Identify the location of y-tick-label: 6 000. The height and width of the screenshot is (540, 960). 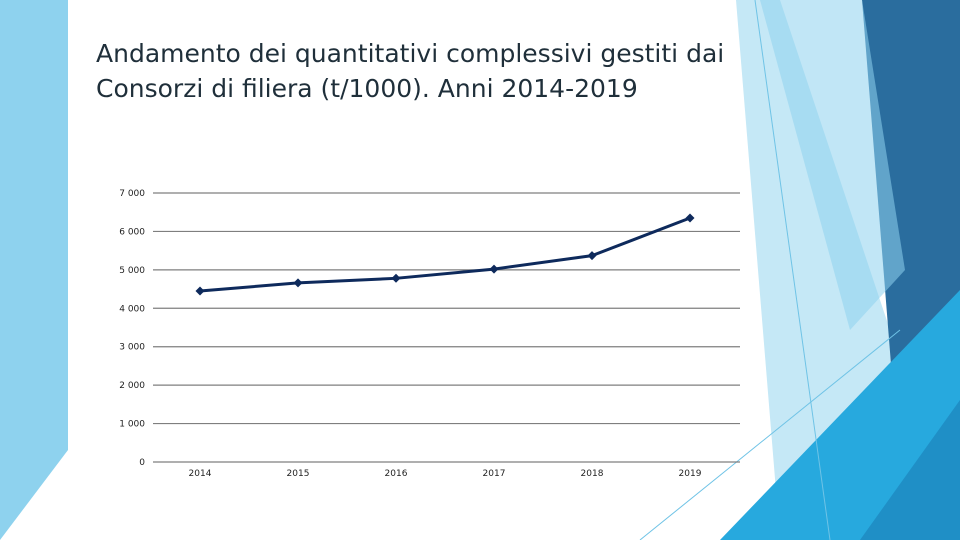
(132, 232).